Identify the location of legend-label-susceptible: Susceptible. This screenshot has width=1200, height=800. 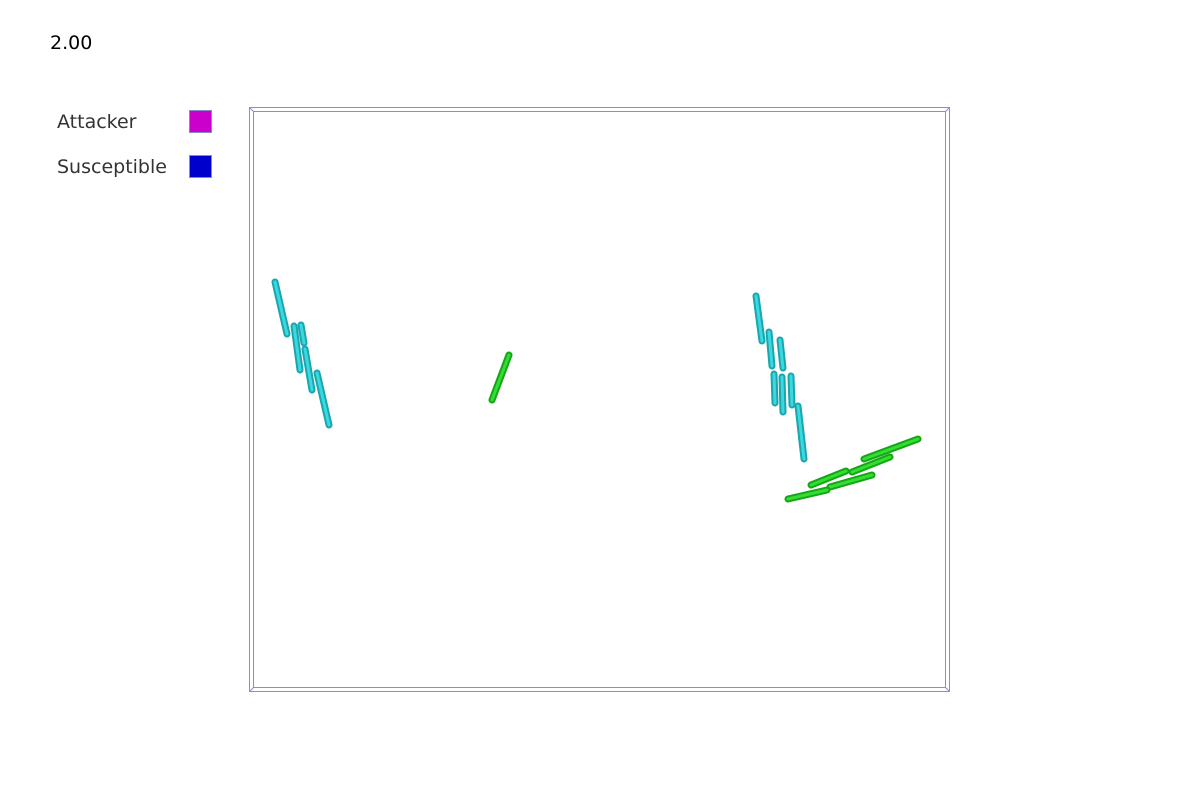
(112, 167).